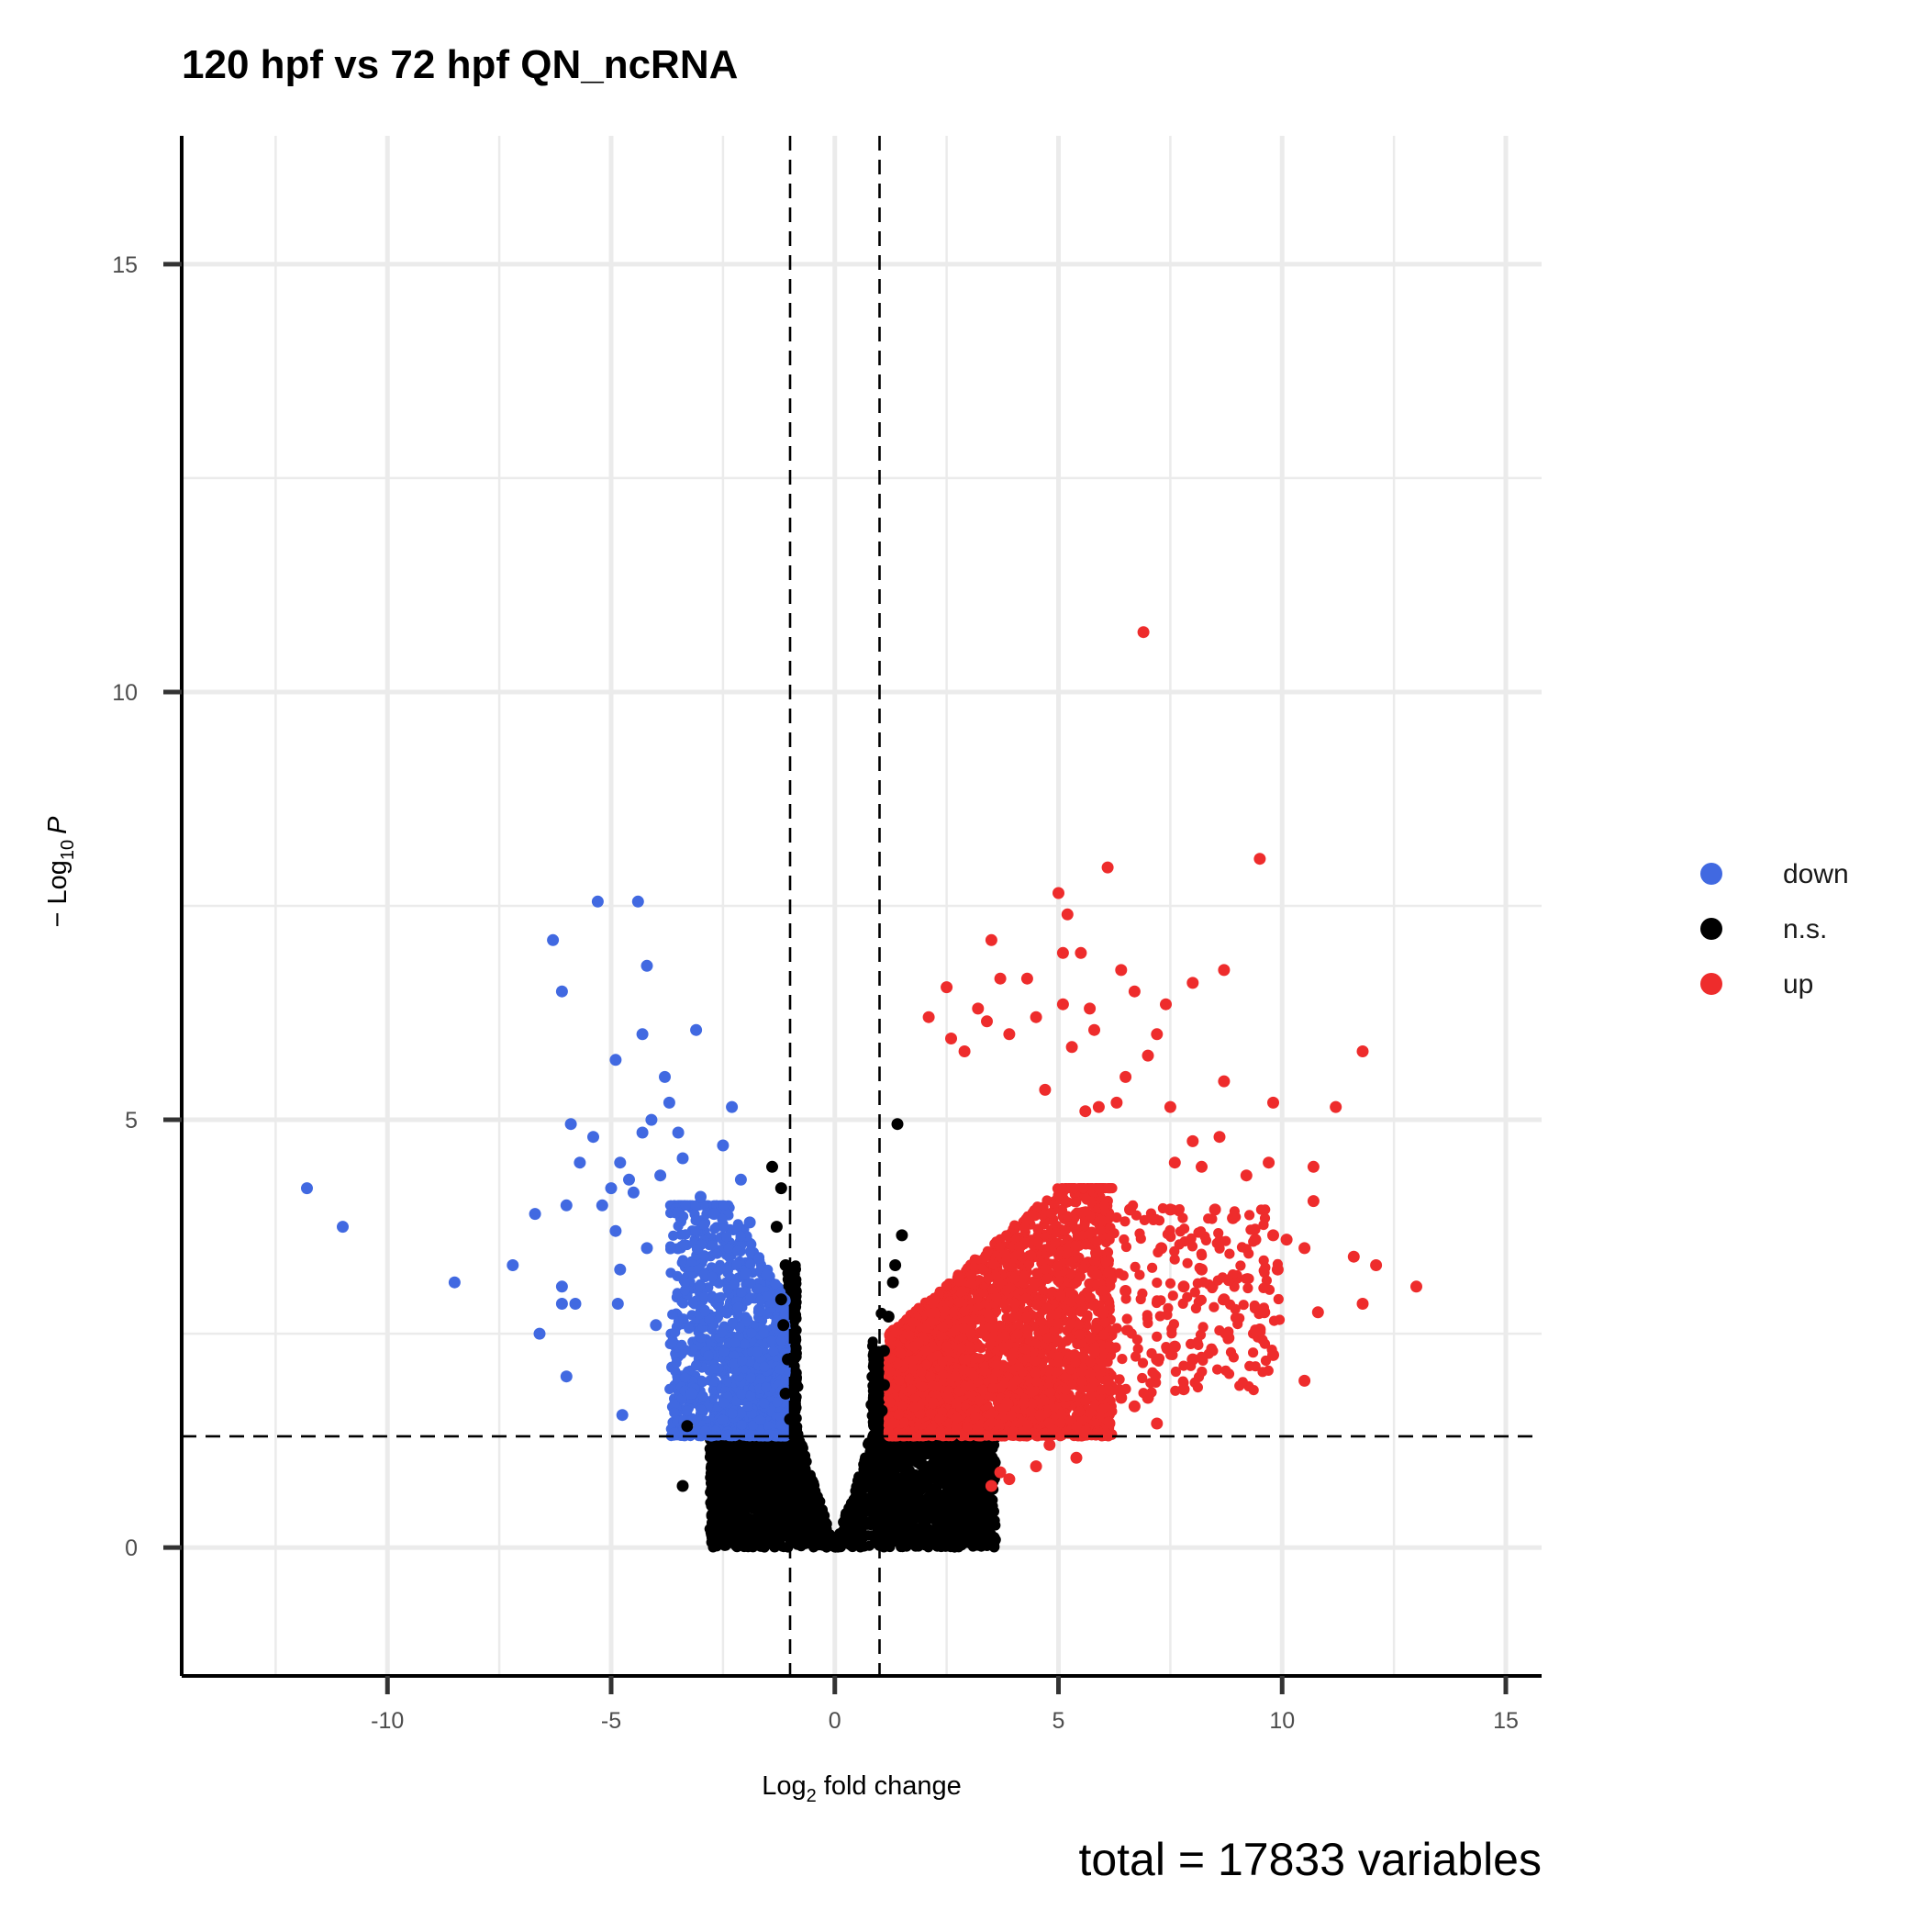  What do you see at coordinates (1711, 929) in the screenshot?
I see `legend-key-ns` at bounding box center [1711, 929].